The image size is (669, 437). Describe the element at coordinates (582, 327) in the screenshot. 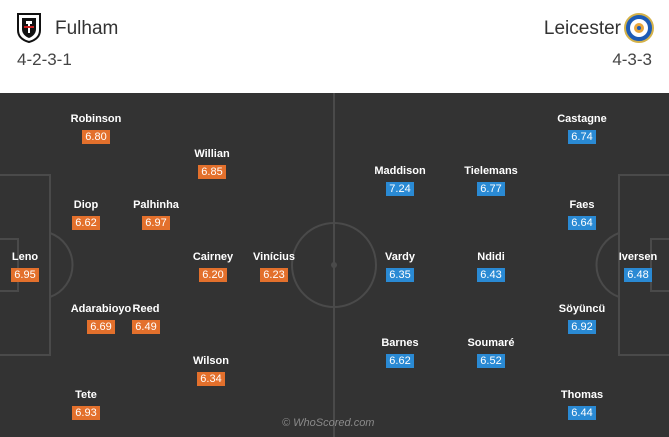

I see `player-rating: 6.92` at that location.